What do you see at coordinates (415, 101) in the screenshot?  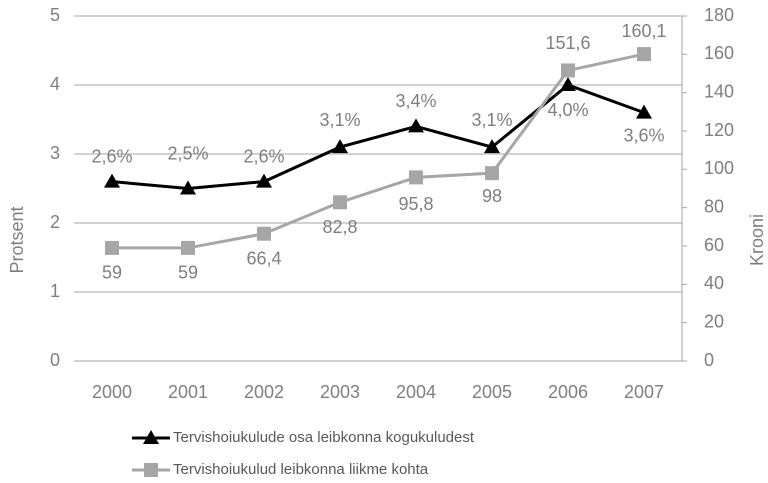 I see `data-label: 3,4%` at bounding box center [415, 101].